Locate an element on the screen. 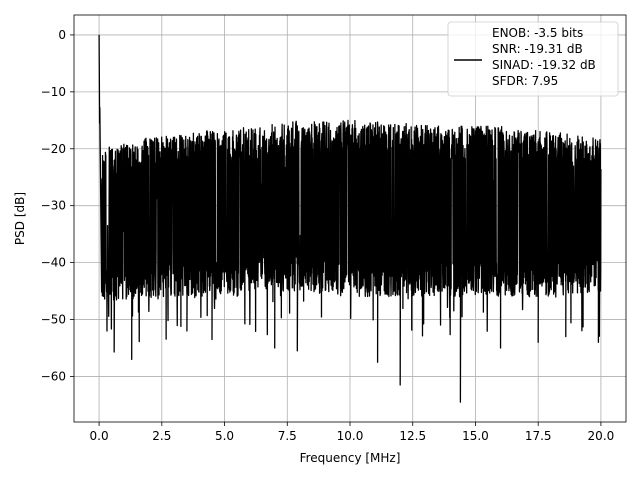 The width and height of the screenshot is (640, 480). x-axis: 0.0 2.5 5.0 7.5 10.0 12.5 15.0 17.5 20.0 is located at coordinates (352, 432).